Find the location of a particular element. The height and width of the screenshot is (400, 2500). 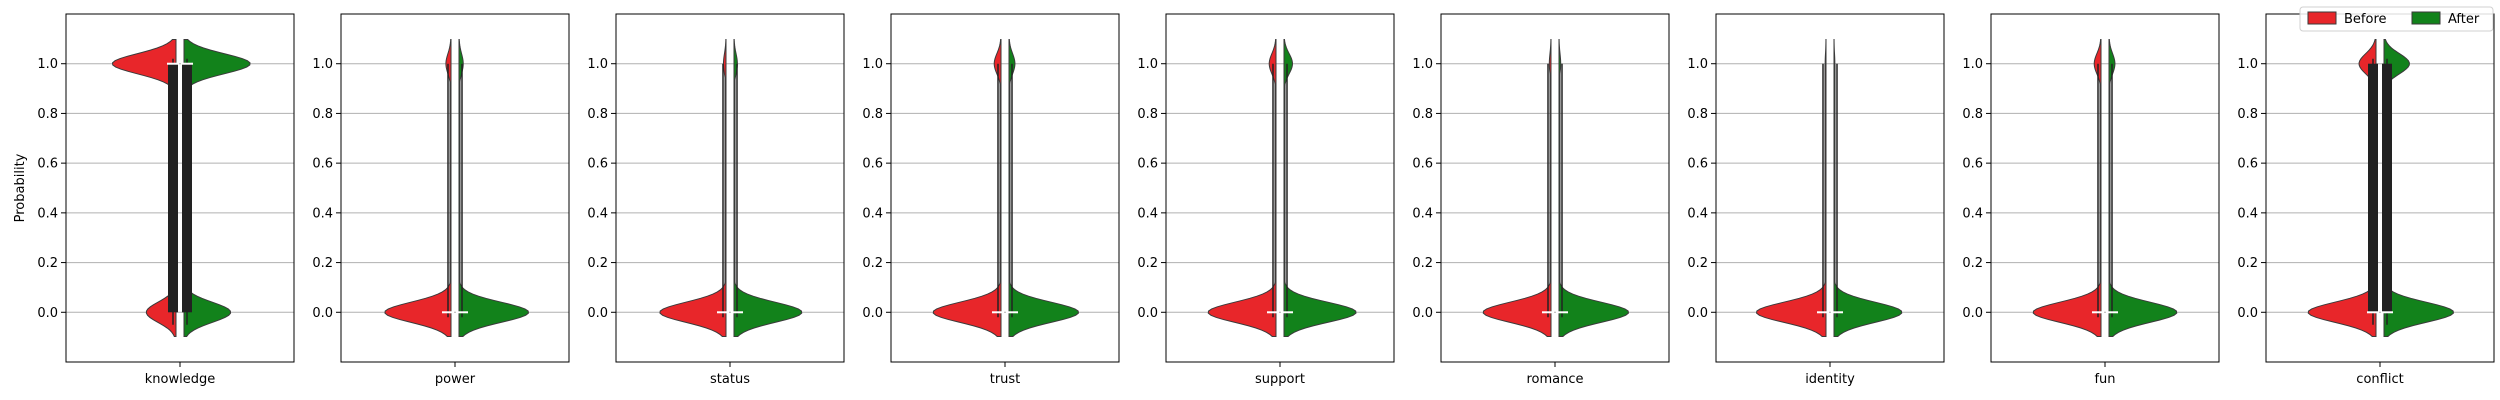

legend: Before After is located at coordinates (2396, 19).